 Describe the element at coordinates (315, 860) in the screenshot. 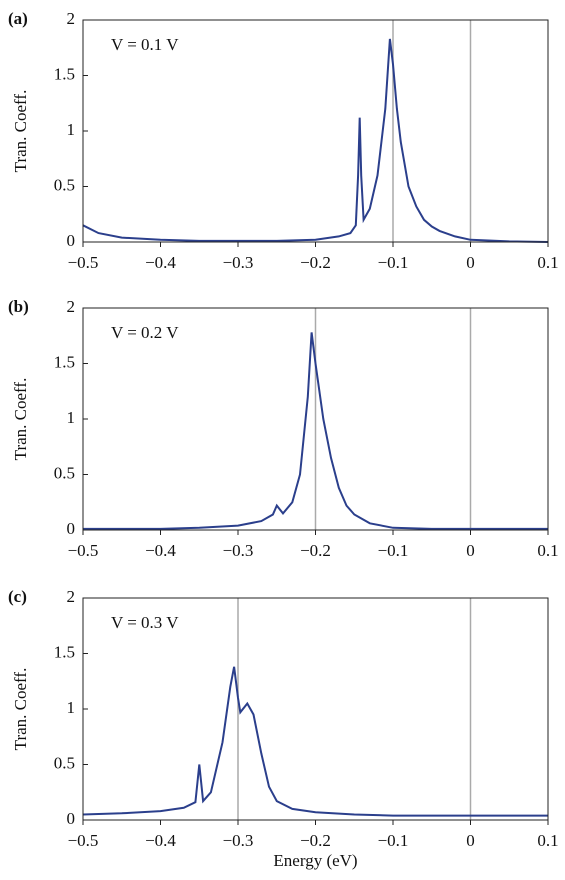

I see `x-axis-label: Energy (eV)` at that location.